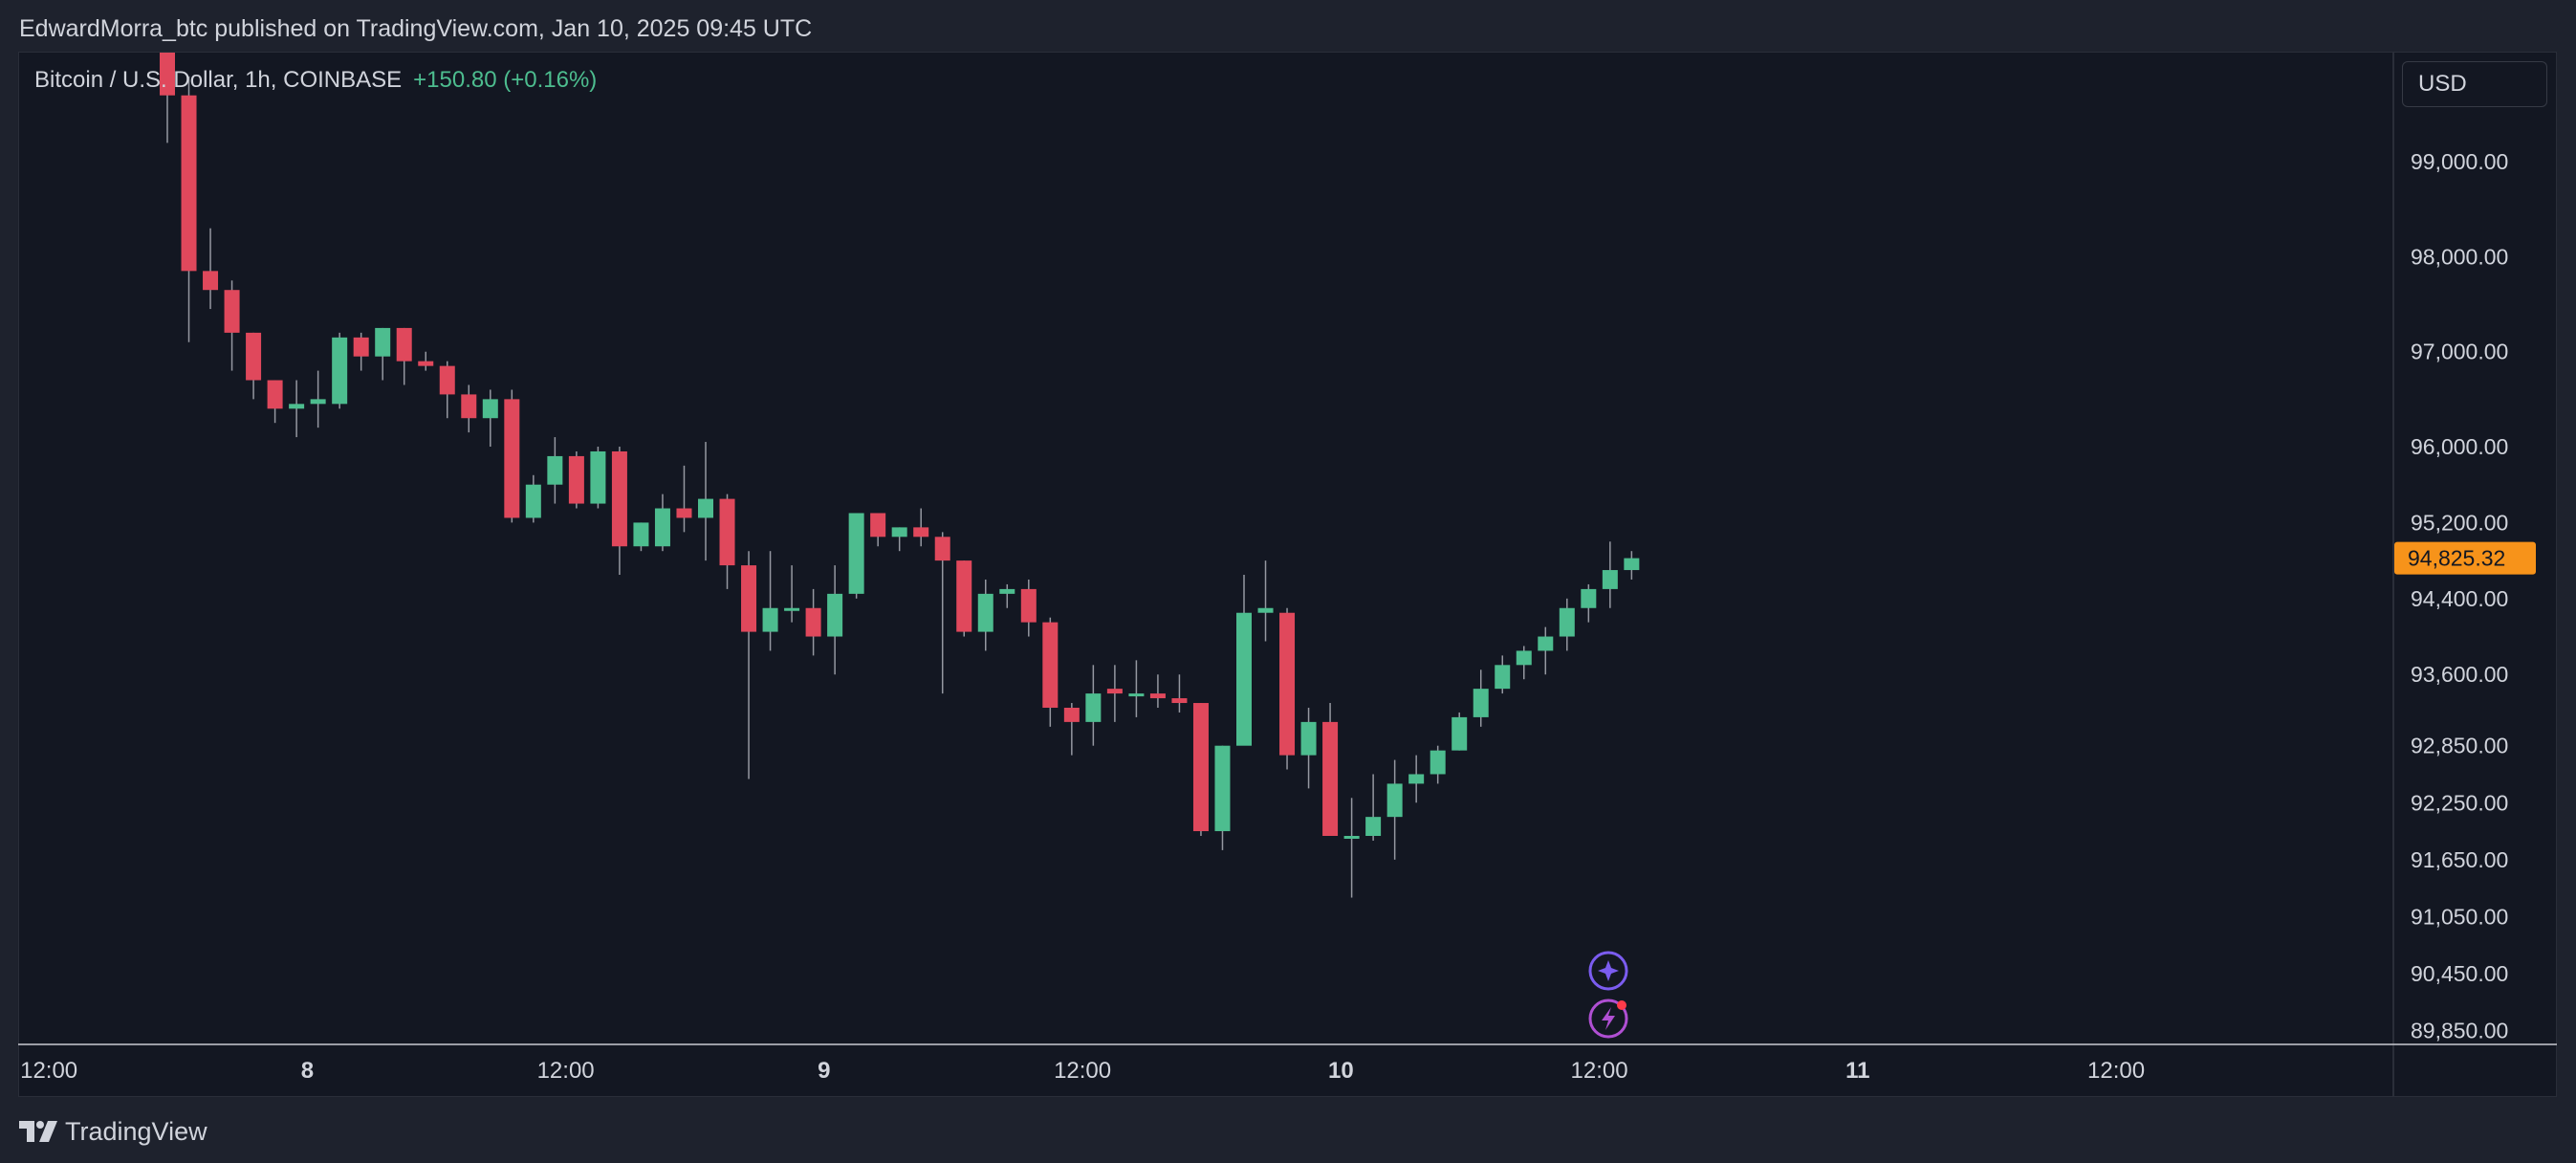 Image resolution: width=2576 pixels, height=1163 pixels. What do you see at coordinates (38, 1131) in the screenshot?
I see `tradingview-logo-icon` at bounding box center [38, 1131].